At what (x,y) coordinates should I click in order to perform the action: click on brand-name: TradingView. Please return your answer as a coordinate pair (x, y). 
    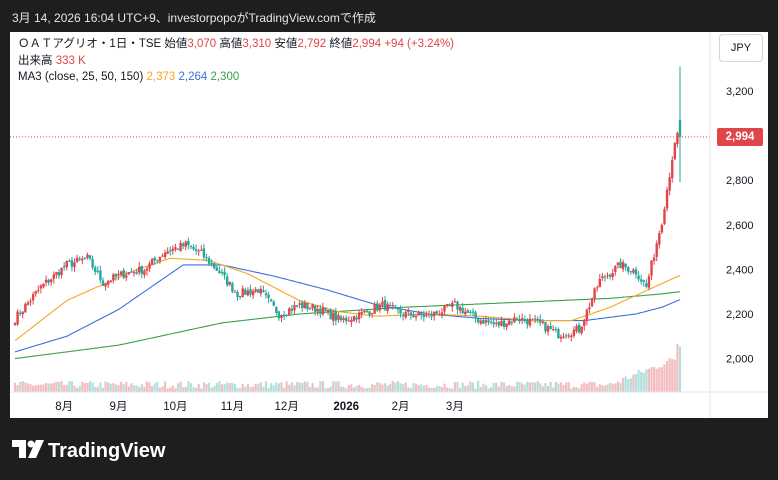
    Looking at the image, I should click on (107, 451).